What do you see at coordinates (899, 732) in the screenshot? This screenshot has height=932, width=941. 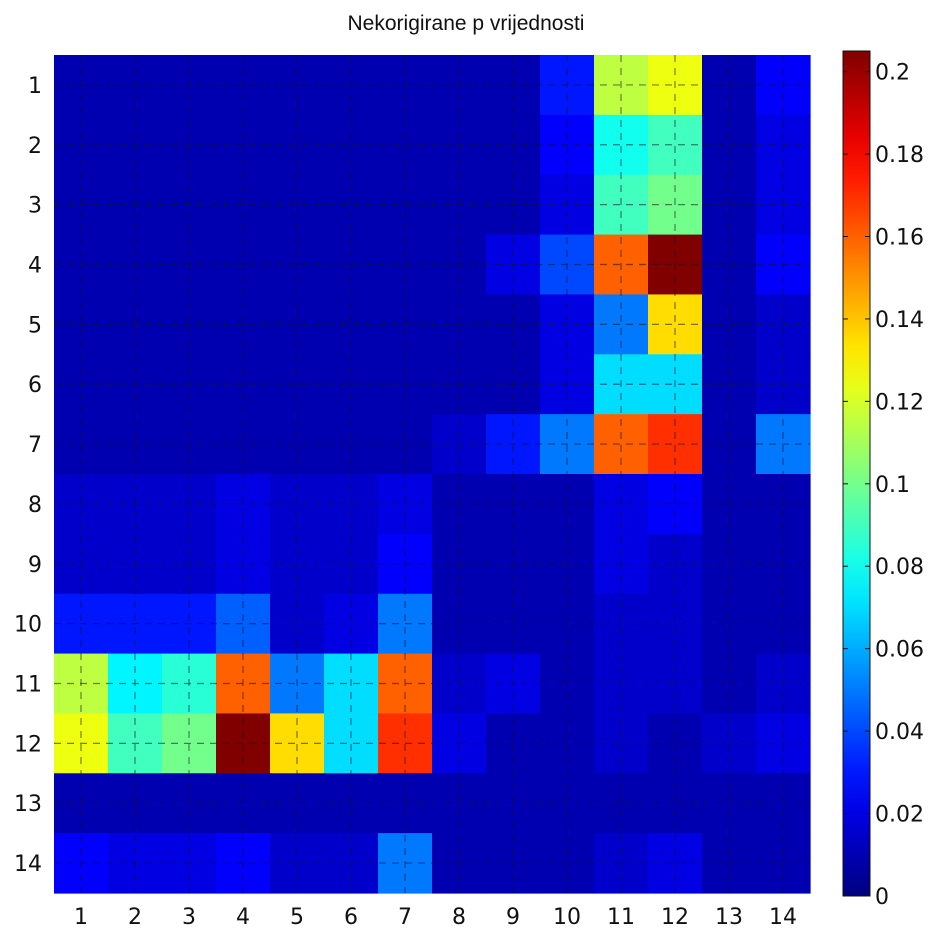 I see `colorbar-tick-label: 0.04` at bounding box center [899, 732].